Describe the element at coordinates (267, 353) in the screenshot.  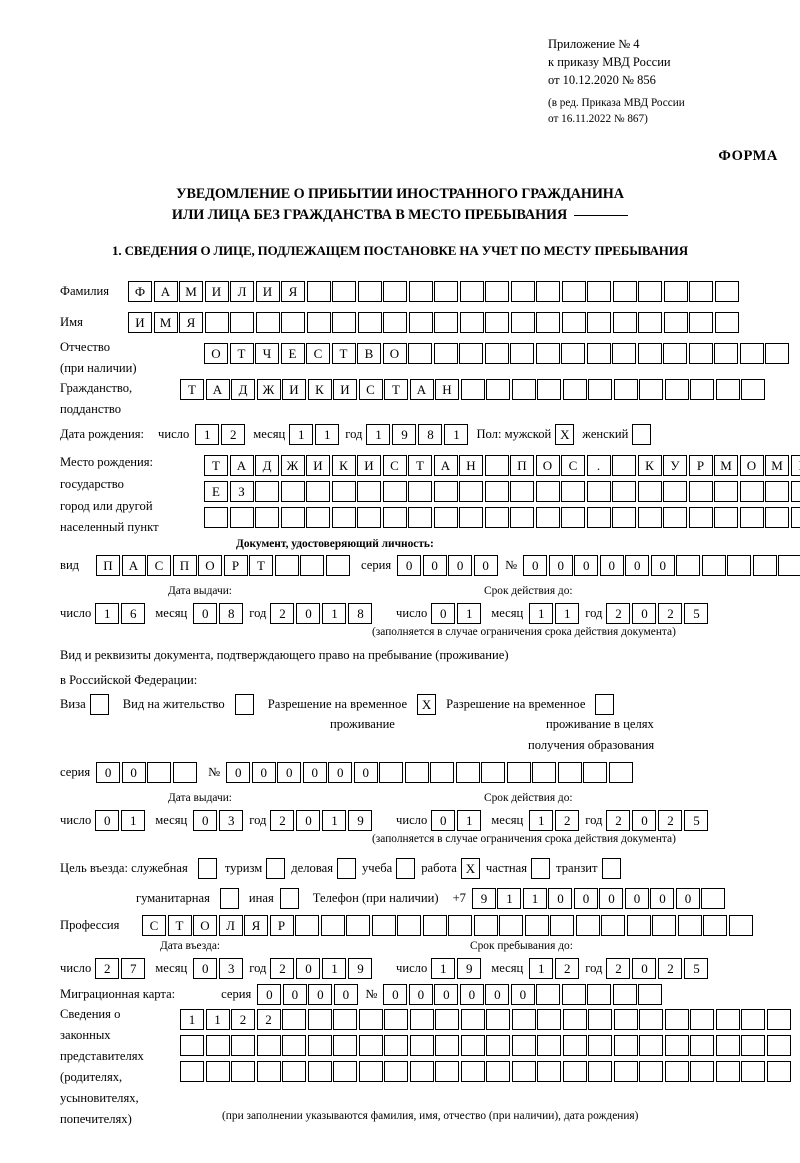
I see `char-cell: Ч` at that location.